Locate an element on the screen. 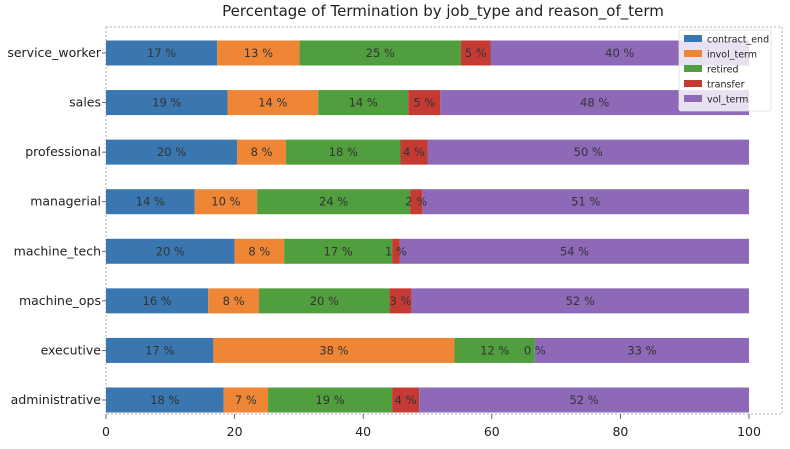 The width and height of the screenshot is (790, 449). segment-label-vol_term-administrative: 52 % is located at coordinates (583, 400).